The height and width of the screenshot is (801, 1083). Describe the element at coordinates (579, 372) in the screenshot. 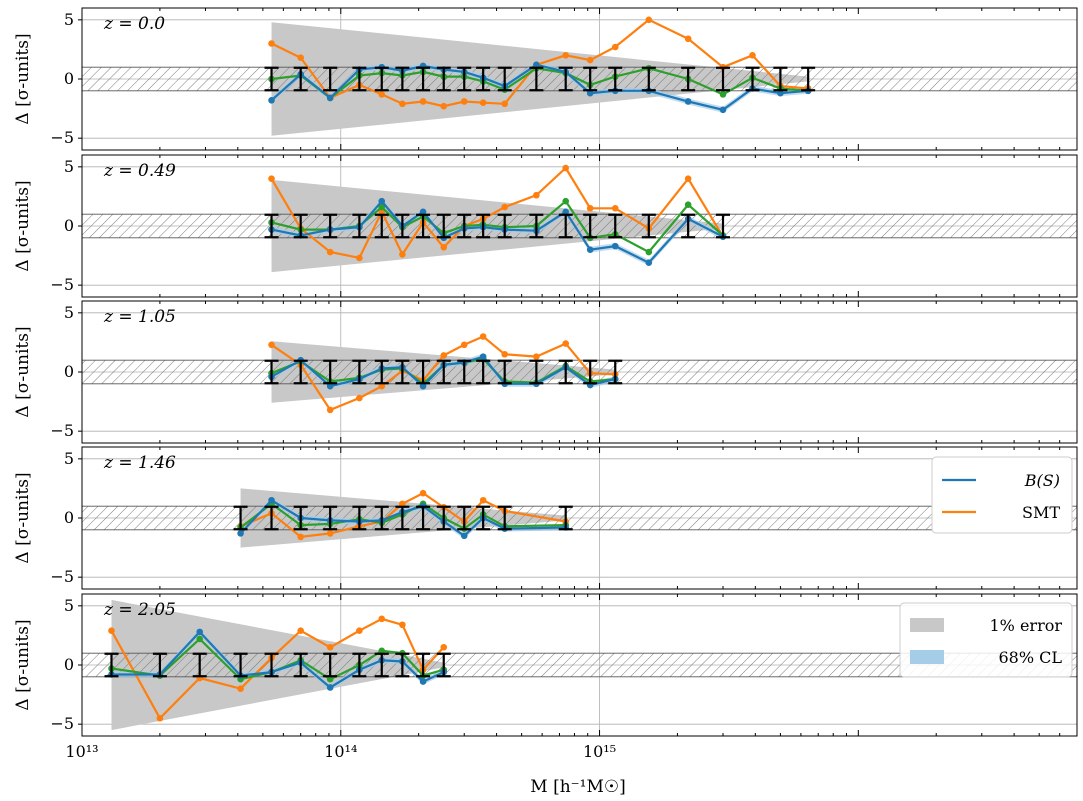

I see `hatched-band` at that location.